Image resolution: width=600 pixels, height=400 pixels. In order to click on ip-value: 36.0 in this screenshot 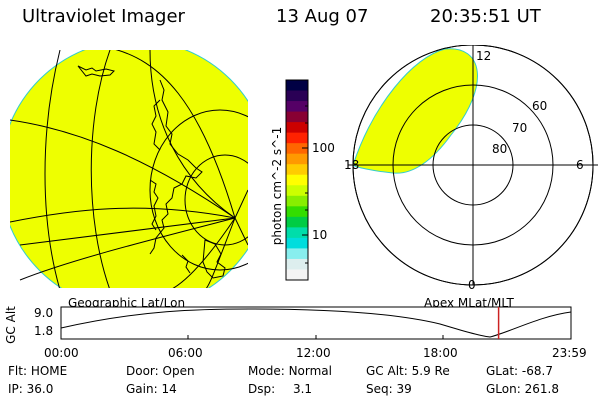, I will do `click(40, 389)`.